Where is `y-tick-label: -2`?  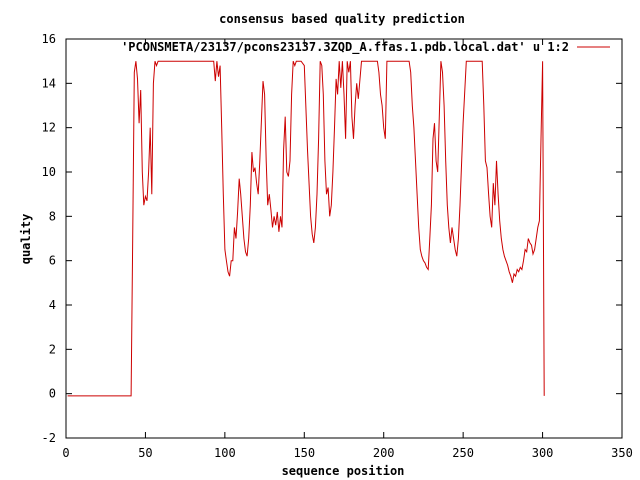
y-tick-label: -2 is located at coordinates (49, 438).